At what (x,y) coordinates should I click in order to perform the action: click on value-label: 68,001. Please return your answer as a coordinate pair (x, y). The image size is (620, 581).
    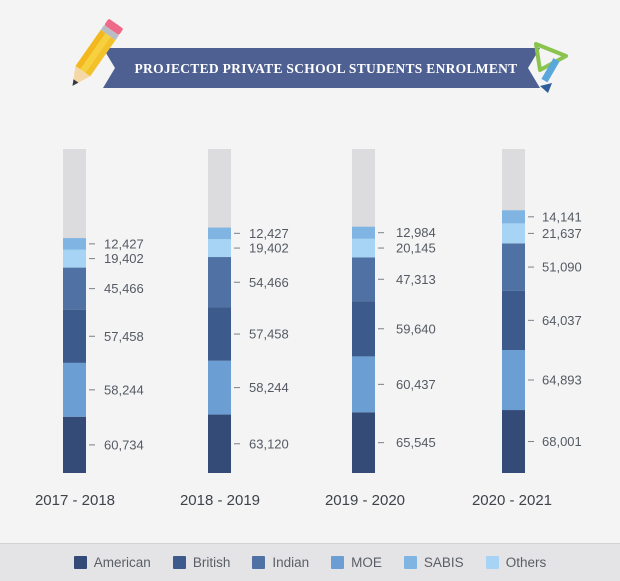
    Looking at the image, I should click on (562, 441).